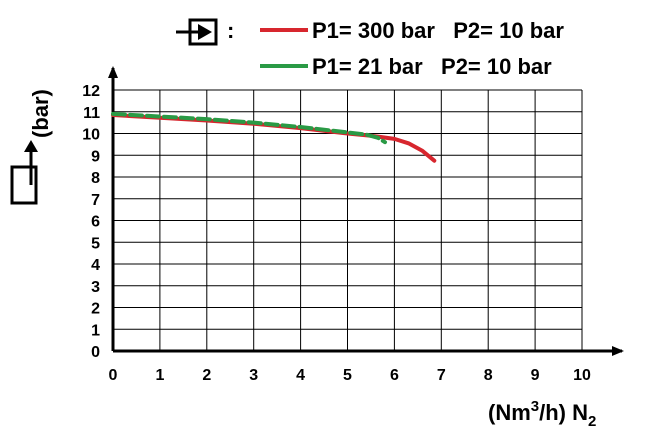 The image size is (667, 429). Describe the element at coordinates (535, 375) in the screenshot. I see `x-tick-label: 9` at that location.